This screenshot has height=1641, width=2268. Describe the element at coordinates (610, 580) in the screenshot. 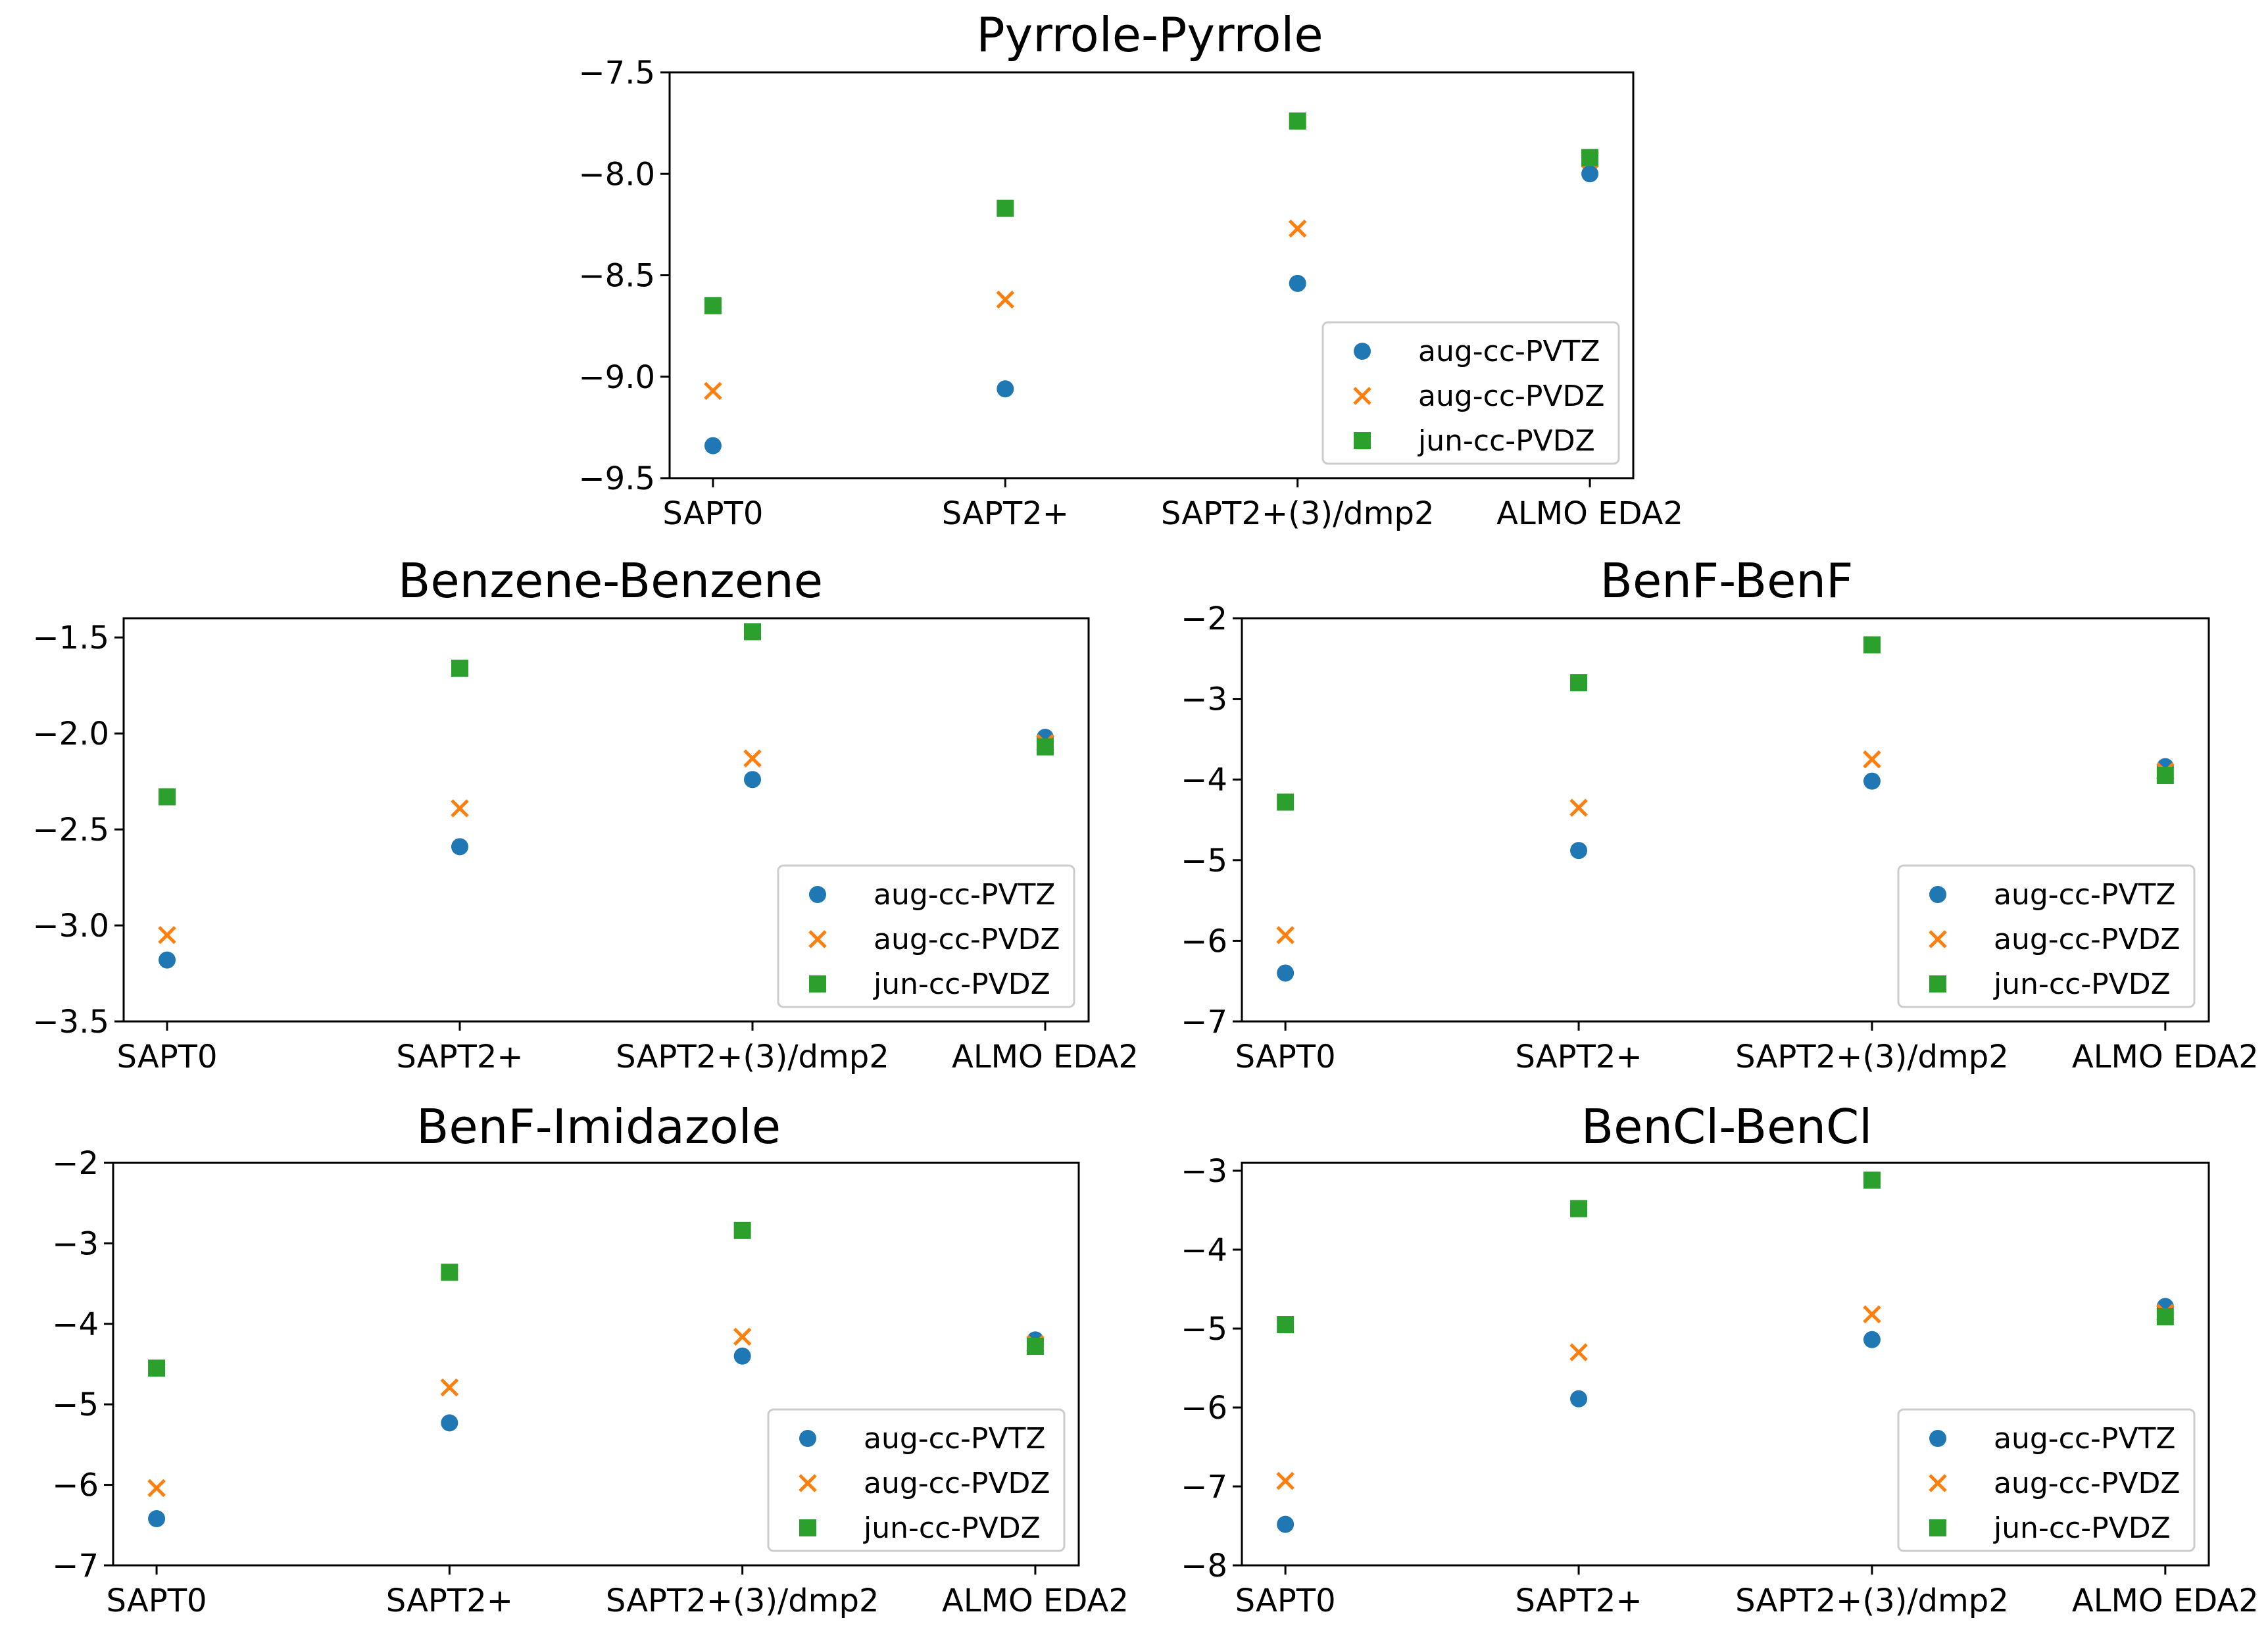

I see `chart-title: Benzene-Benzene` at that location.